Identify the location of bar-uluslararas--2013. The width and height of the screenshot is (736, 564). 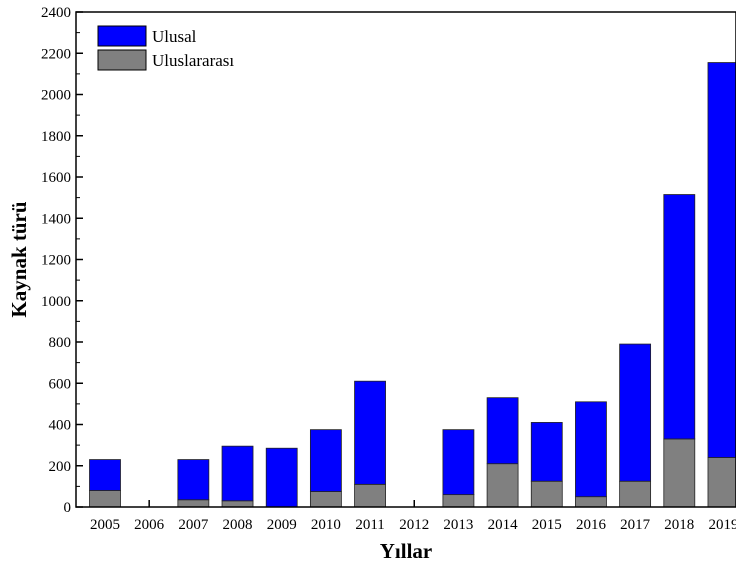
(458, 501).